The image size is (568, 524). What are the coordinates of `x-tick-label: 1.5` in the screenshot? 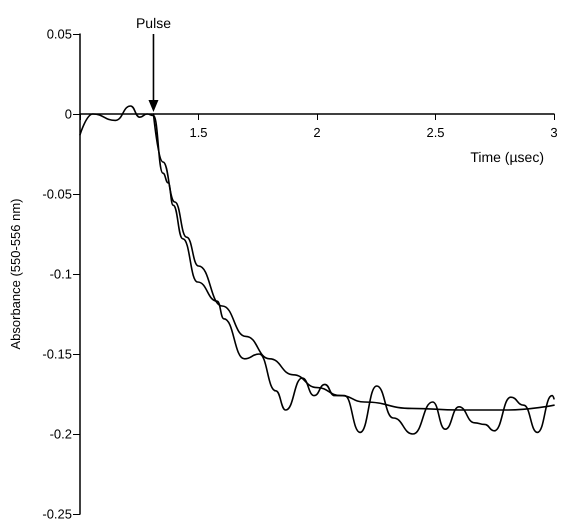 It's located at (198, 132).